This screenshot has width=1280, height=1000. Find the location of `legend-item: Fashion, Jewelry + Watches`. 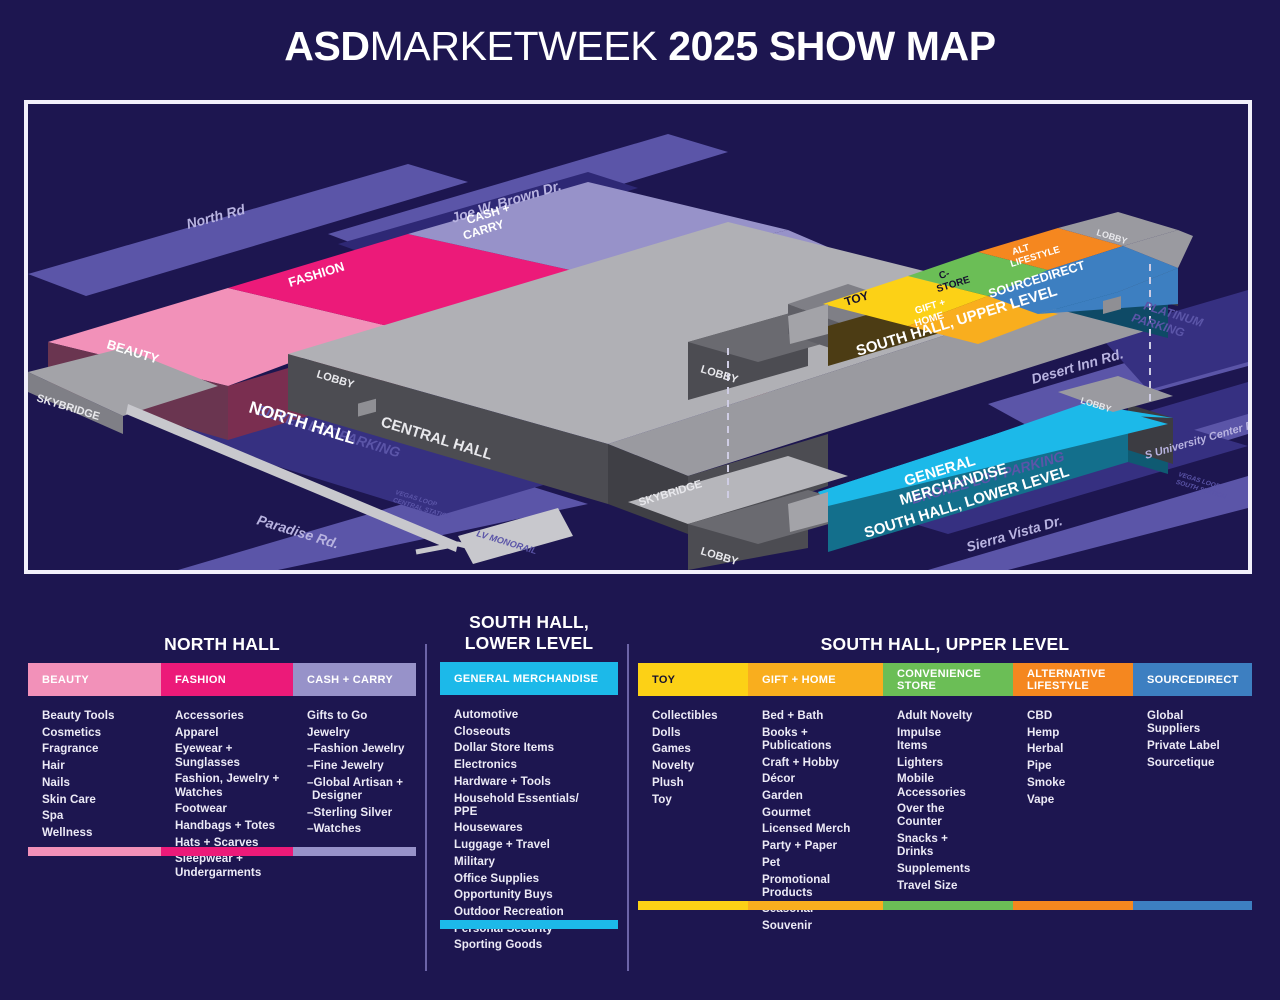

legend-item: Fashion, Jewelry + Watches is located at coordinates (227, 785).